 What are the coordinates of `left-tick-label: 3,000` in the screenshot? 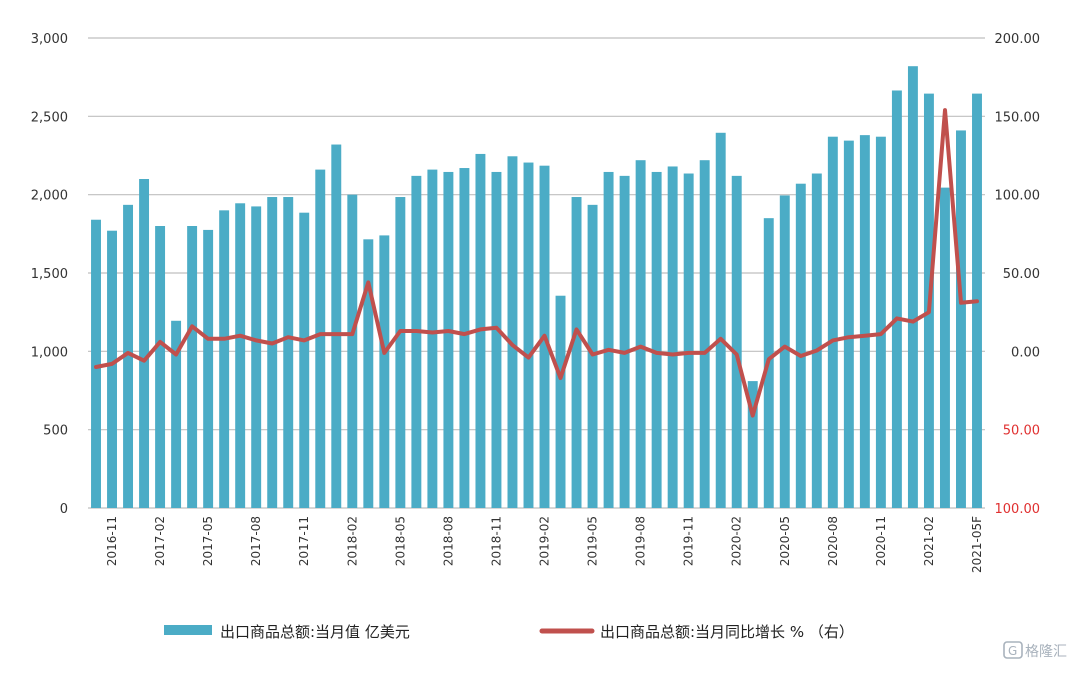 It's located at (49, 39).